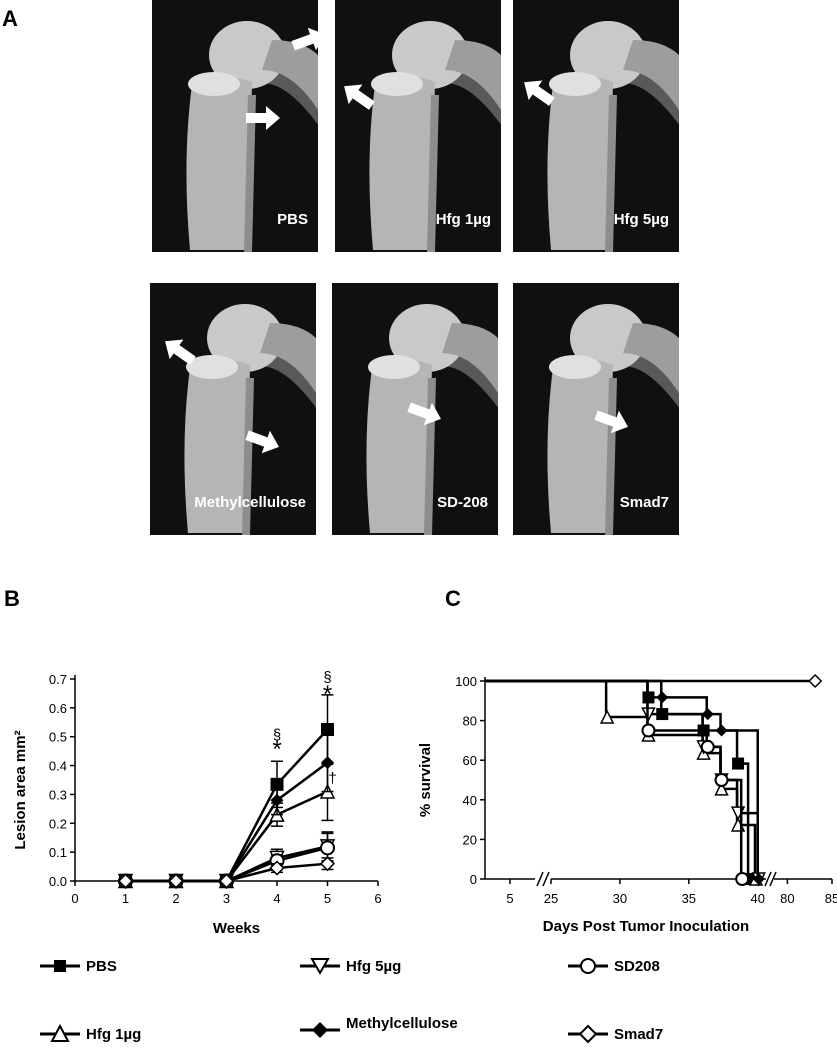 The height and width of the screenshot is (1050, 837). Describe the element at coordinates (374, 966) in the screenshot. I see `legend-label: Hfg 5µg` at that location.